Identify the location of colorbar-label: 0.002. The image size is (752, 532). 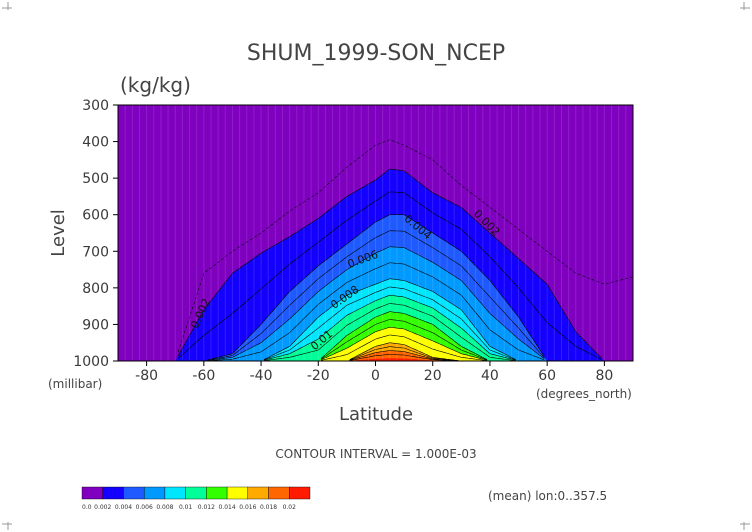
(102, 507).